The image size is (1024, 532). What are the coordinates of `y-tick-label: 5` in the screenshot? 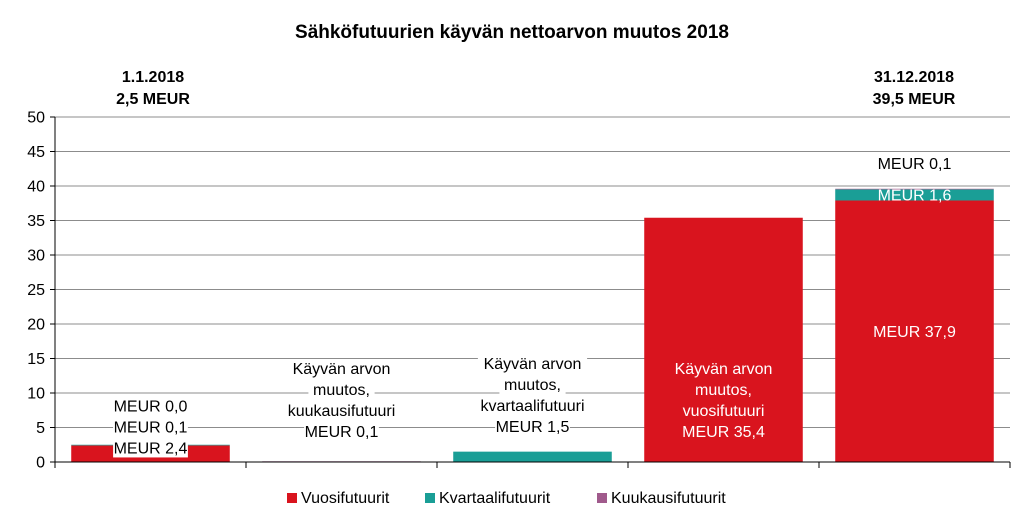 It's located at (40, 428).